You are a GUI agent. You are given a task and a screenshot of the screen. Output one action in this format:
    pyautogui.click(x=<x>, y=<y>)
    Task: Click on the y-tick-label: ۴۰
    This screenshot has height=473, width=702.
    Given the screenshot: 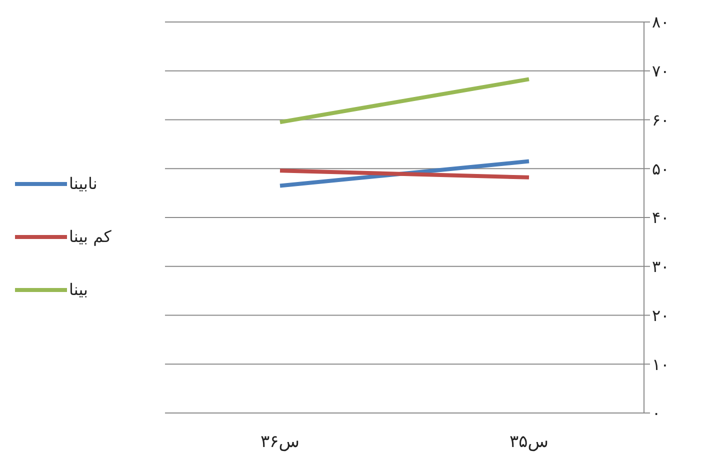 What is the action you would take?
    pyautogui.click(x=661, y=218)
    